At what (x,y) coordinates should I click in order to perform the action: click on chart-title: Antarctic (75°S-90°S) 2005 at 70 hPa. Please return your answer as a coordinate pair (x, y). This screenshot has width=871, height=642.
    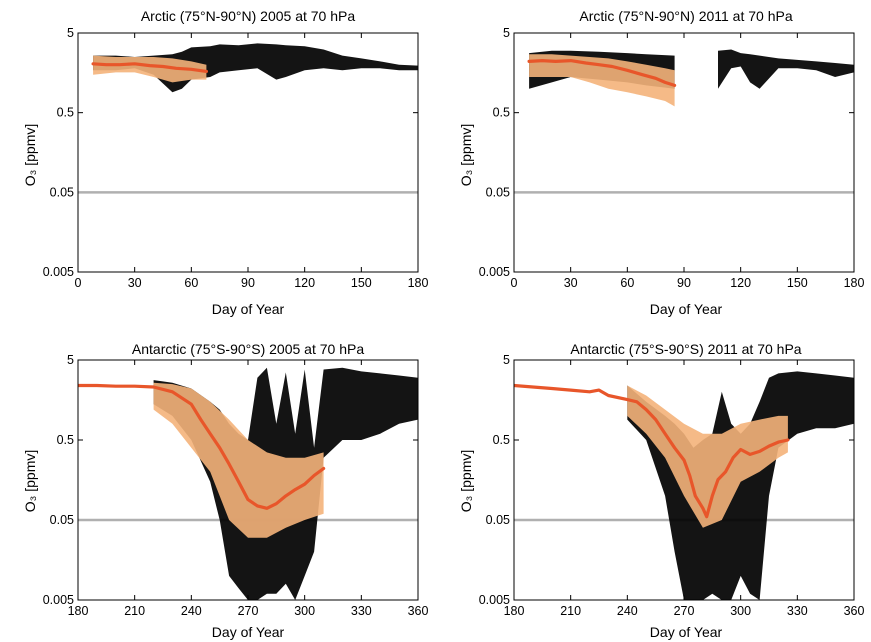
    Looking at the image, I should click on (248, 349).